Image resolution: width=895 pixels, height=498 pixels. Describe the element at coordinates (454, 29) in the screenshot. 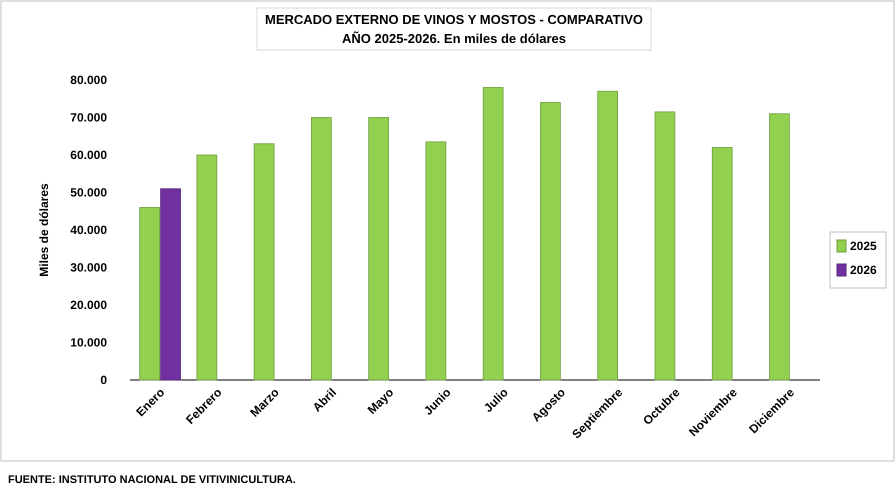

I see `chart-title: MERCADO EXTERNO DE VINOS Y MOSTOS - COMPARATIVO AÑO 2025-2026. En miles de dólares` at that location.